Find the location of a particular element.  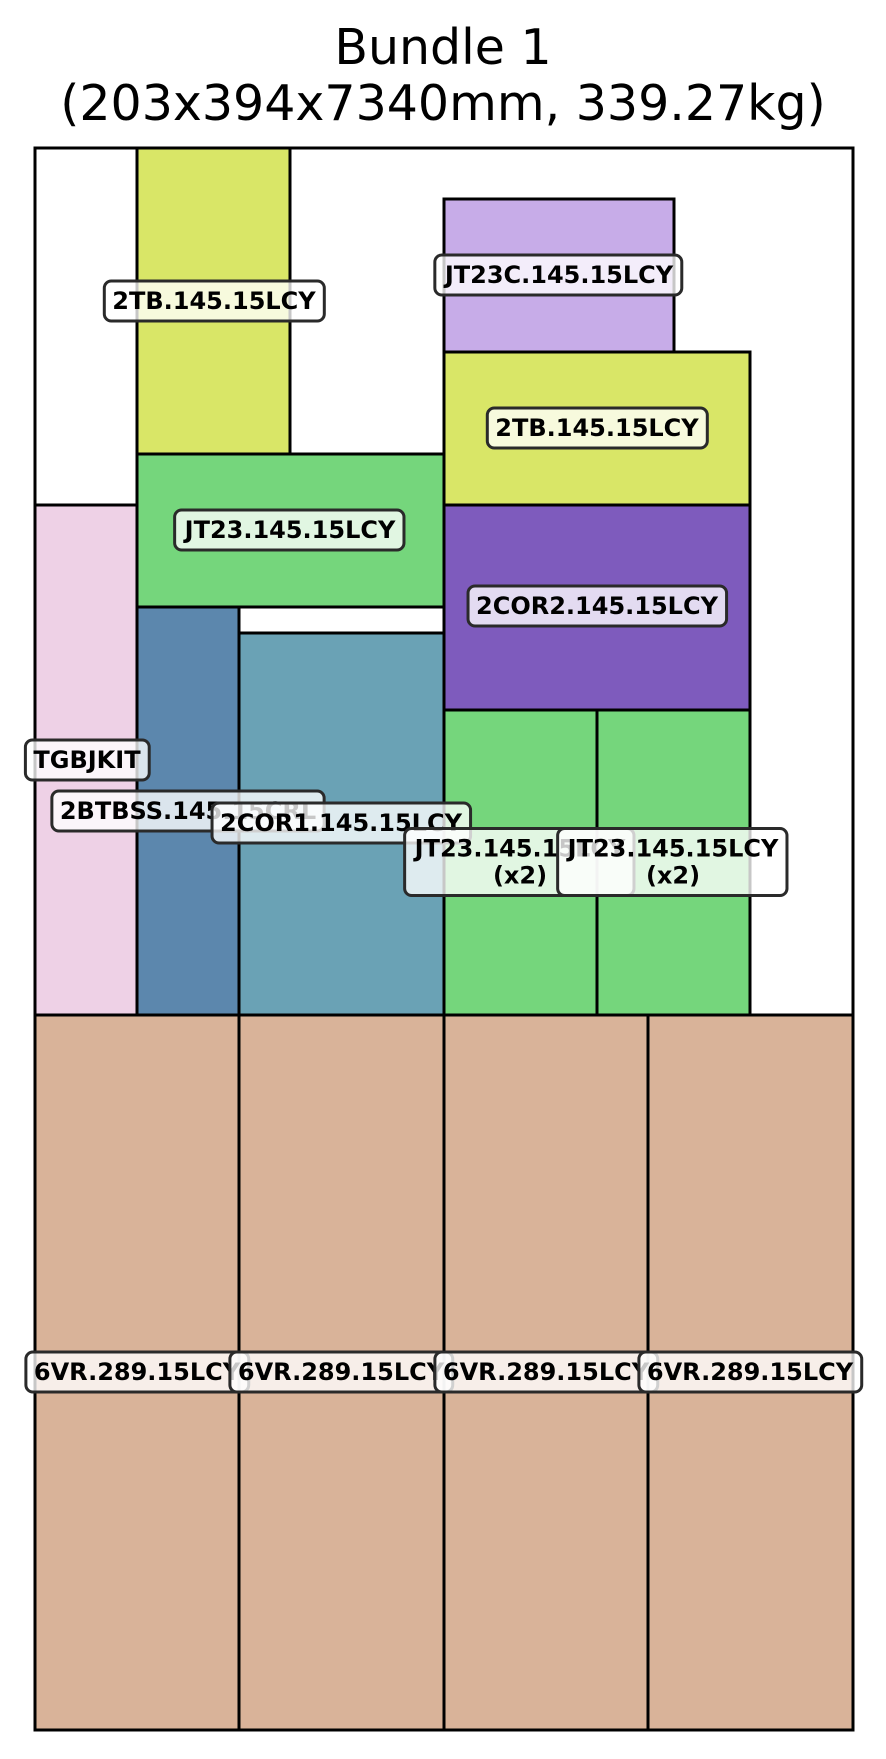

item-label-13: 6VR.289.15LCY is located at coordinates (546, 1372).